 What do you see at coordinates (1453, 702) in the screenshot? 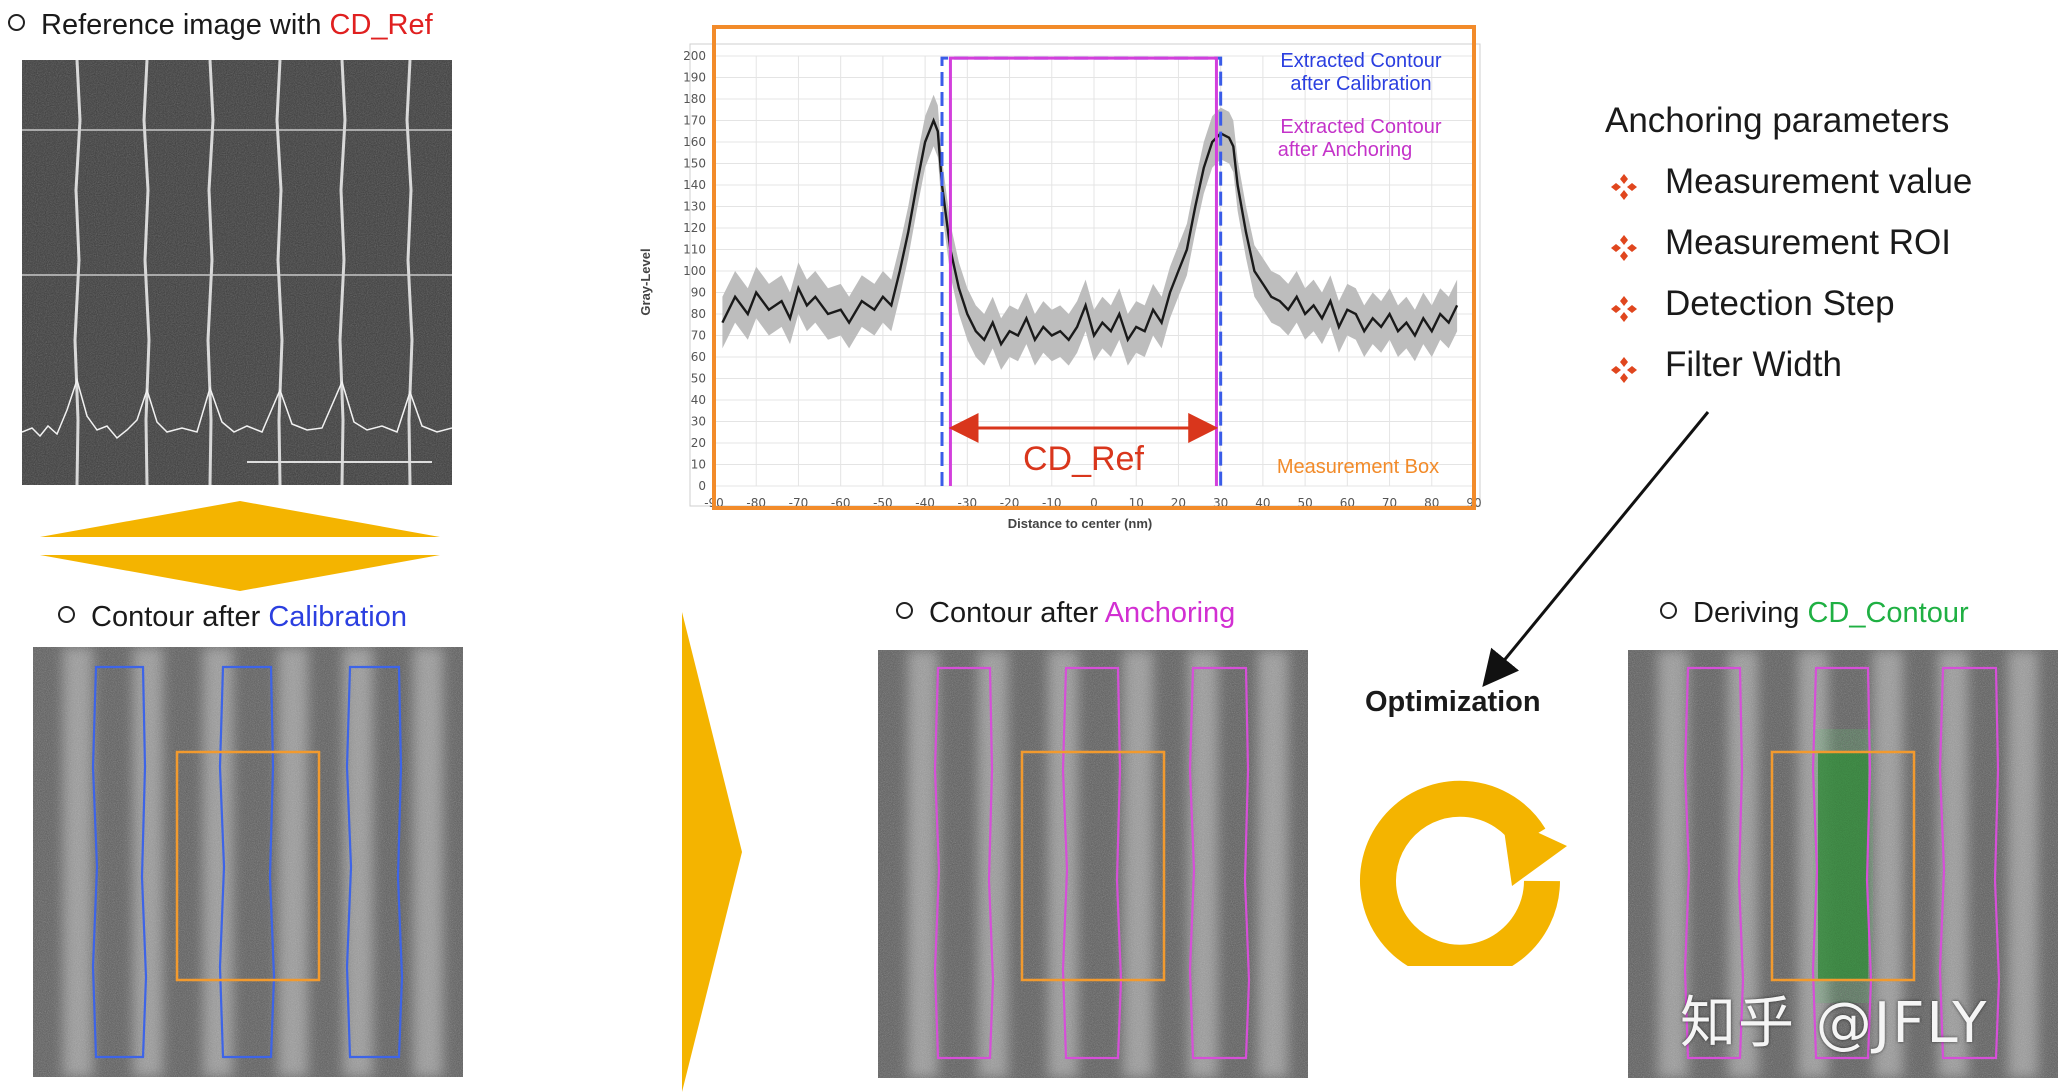
I see `optimization-label: Optimization` at bounding box center [1453, 702].